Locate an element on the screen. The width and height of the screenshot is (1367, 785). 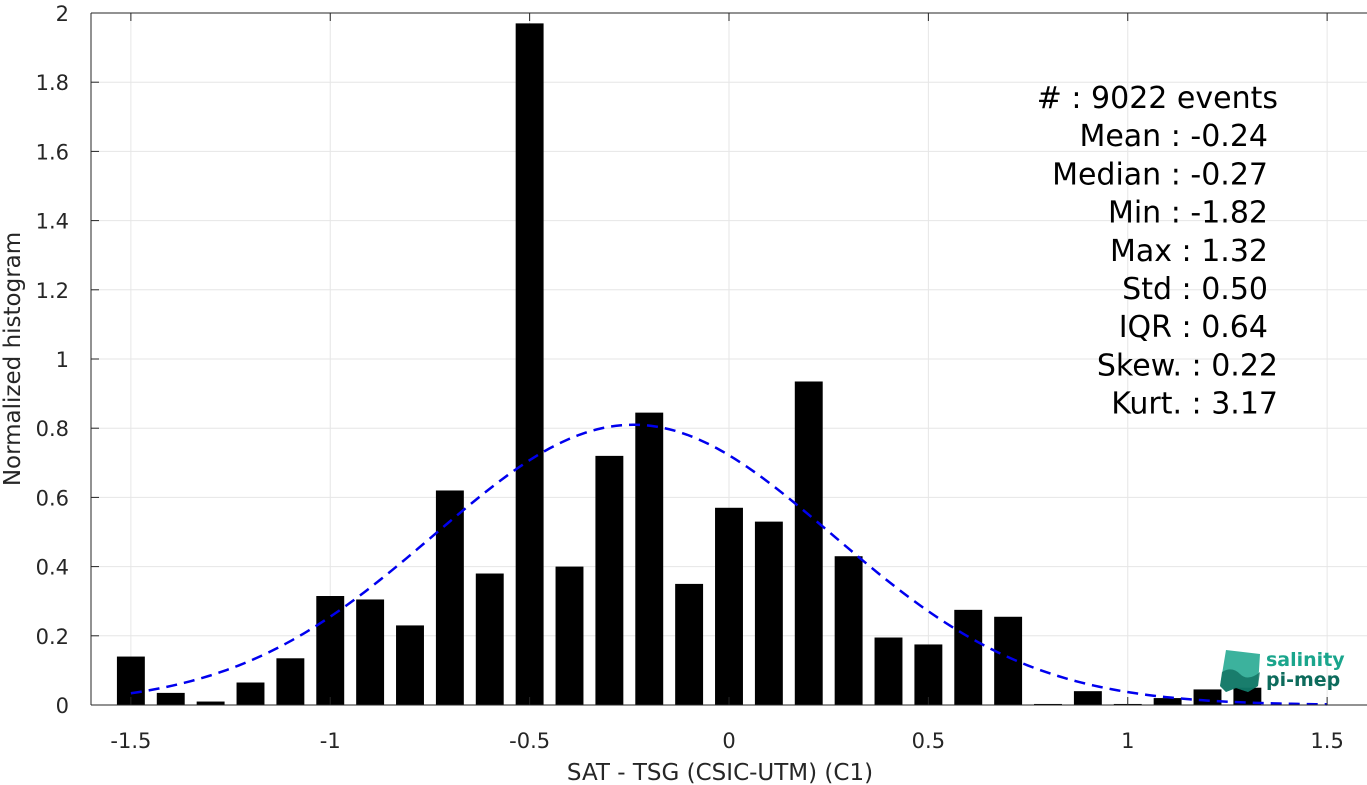
y-tick-label: 1 is located at coordinates (62, 360).